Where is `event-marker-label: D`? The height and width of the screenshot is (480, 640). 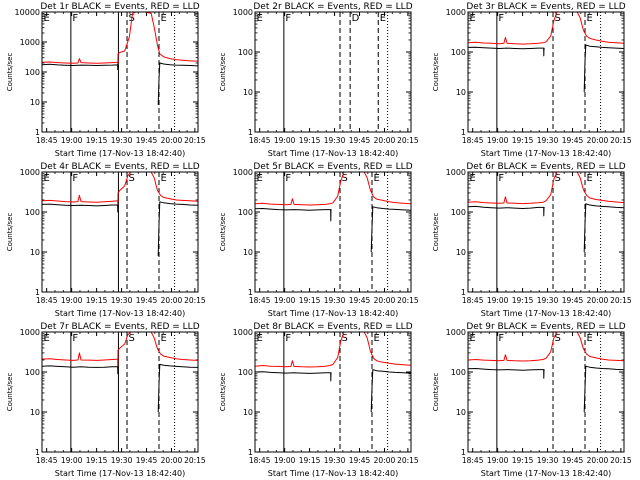
event-marker-label: D is located at coordinates (356, 18).